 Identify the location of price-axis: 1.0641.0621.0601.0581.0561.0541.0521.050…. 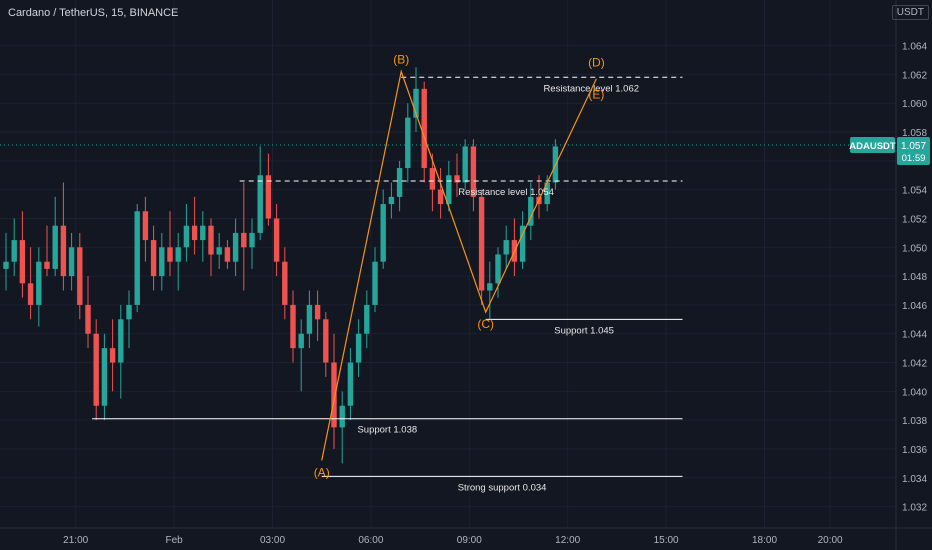
(914, 278).